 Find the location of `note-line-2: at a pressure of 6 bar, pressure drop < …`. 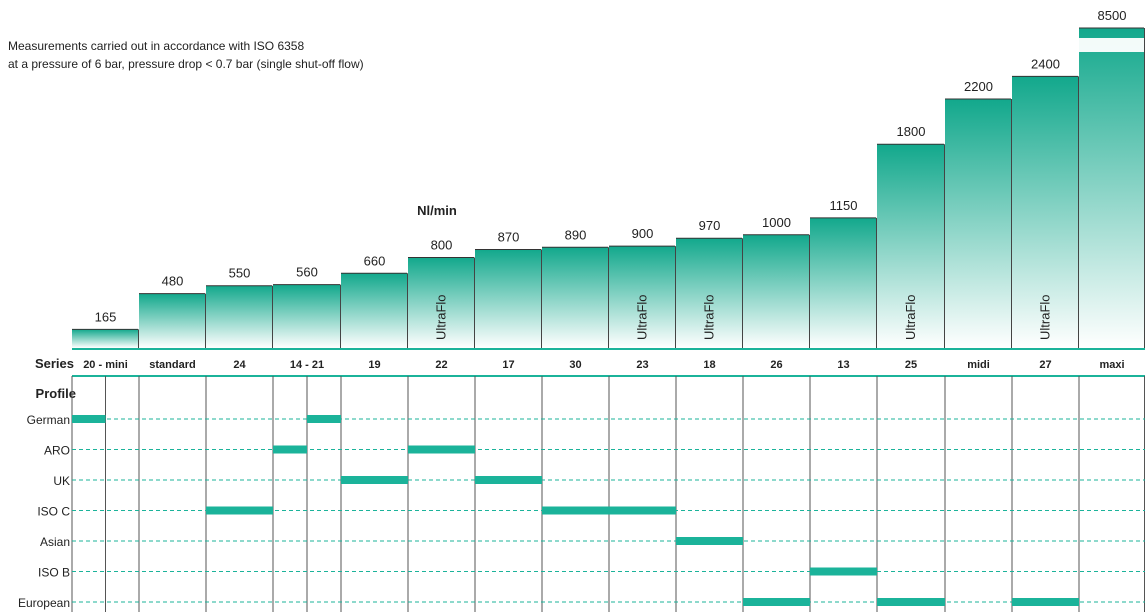

note-line-2: at a pressure of 6 bar, pressure drop < … is located at coordinates (186, 64).